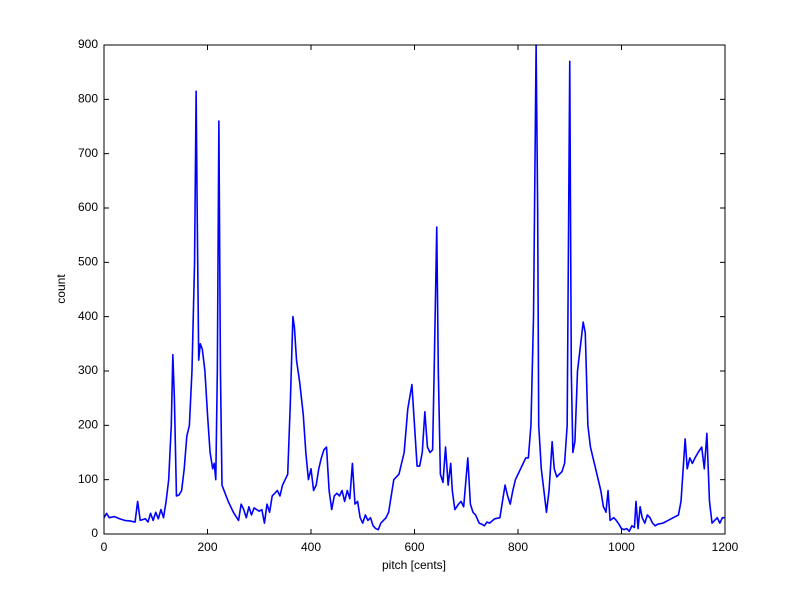  I want to click on x-tick-label: 800, so click(518, 547).